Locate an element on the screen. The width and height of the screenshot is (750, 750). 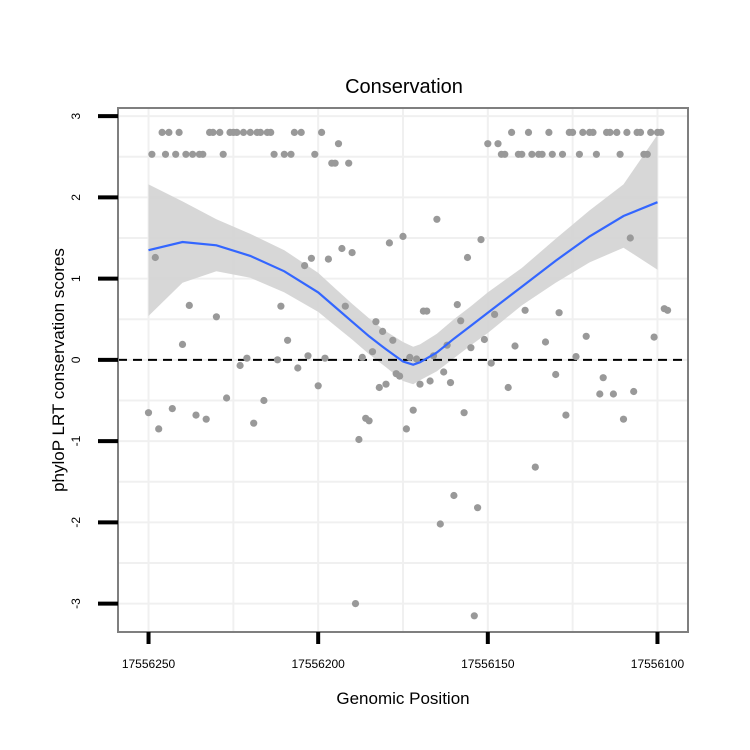
y-tick-label: 2 is located at coordinates (76, 197).